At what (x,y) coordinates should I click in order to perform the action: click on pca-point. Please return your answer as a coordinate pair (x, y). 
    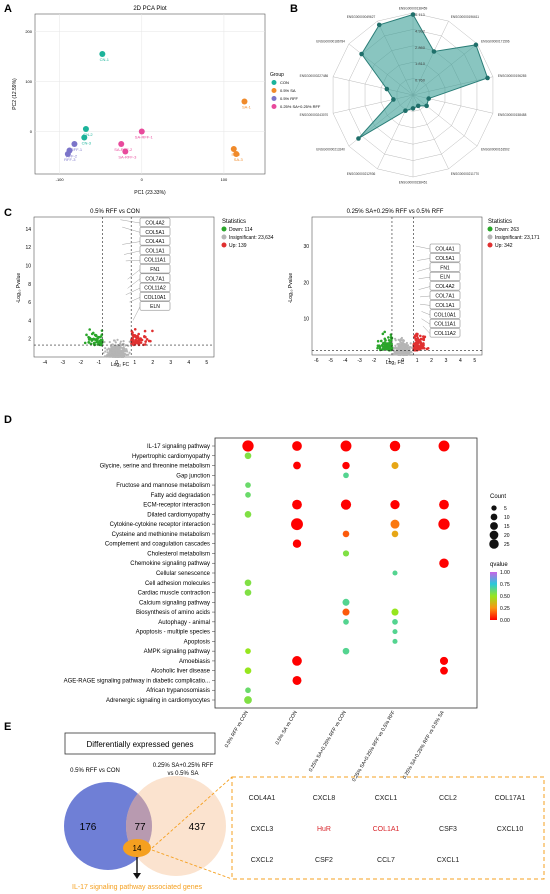
    Looking at the image, I should click on (244, 101).